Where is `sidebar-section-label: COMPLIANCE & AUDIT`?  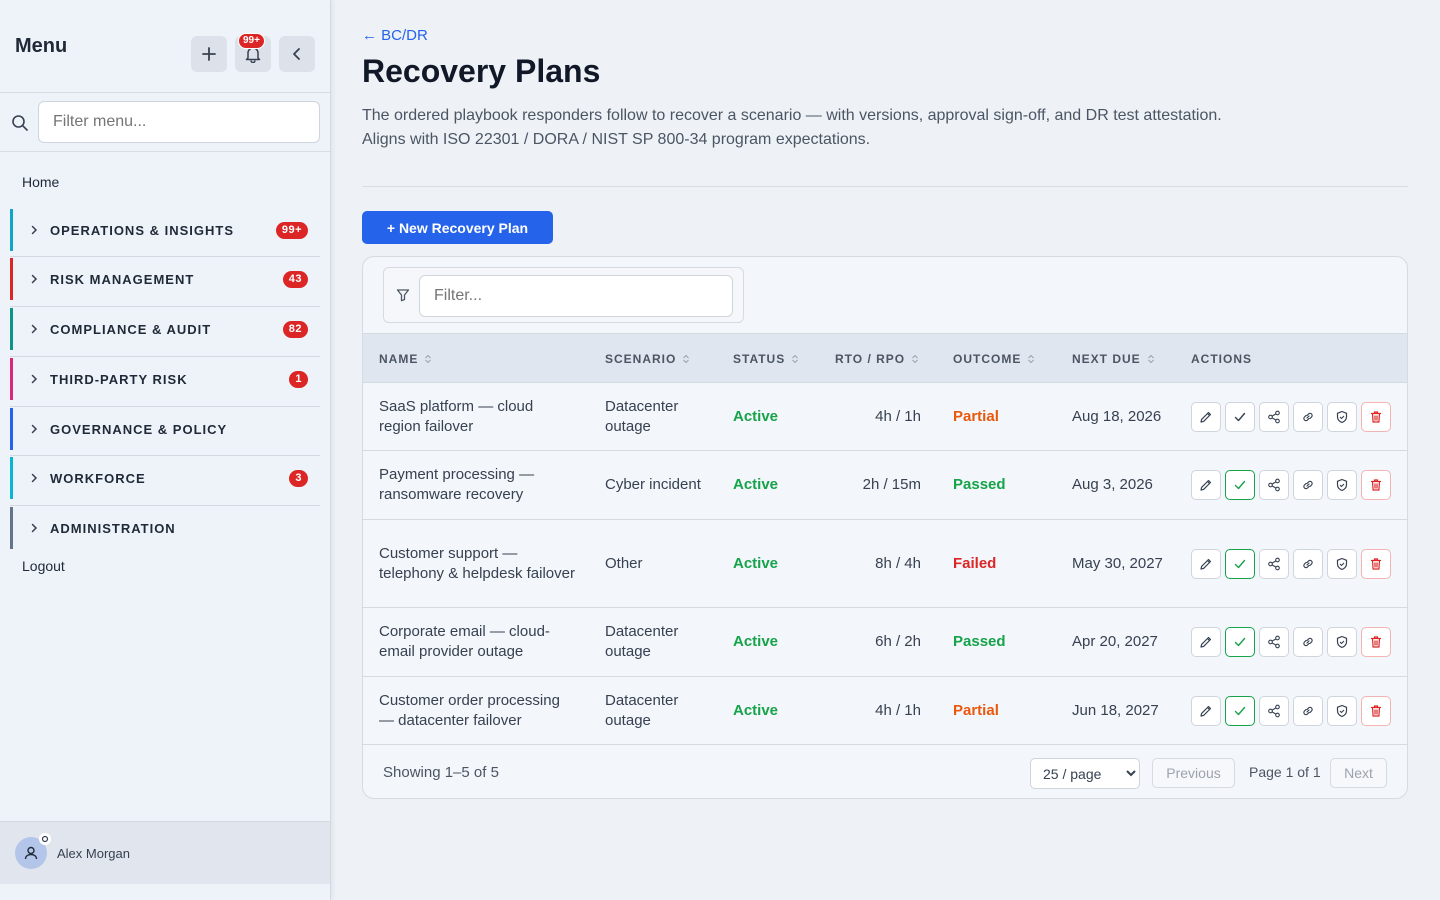
sidebar-section-label: COMPLIANCE & AUDIT is located at coordinates (131, 329).